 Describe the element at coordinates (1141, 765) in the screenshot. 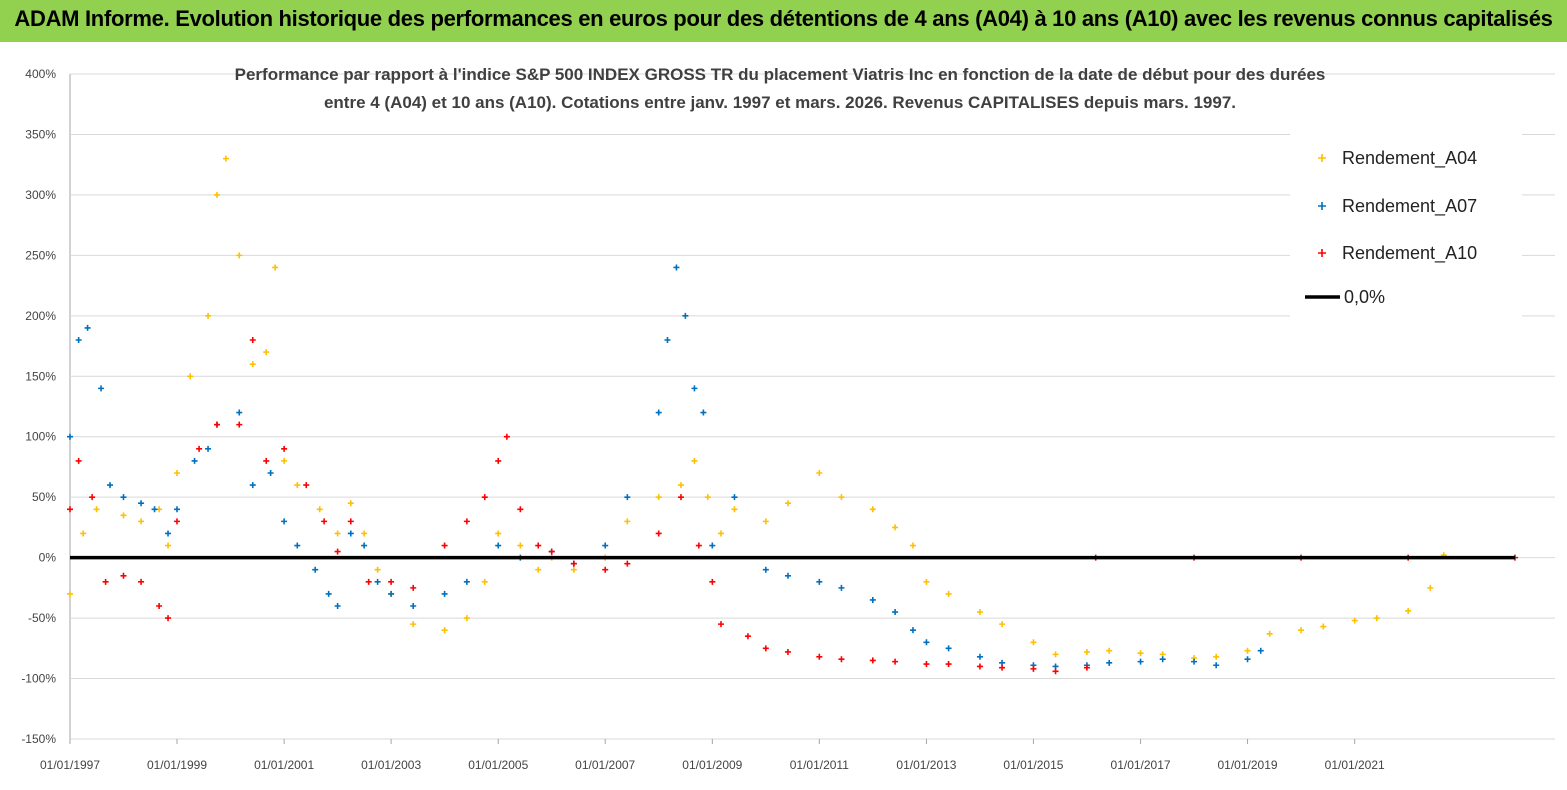

I see `x-tick-label: 01/01/2017` at that location.